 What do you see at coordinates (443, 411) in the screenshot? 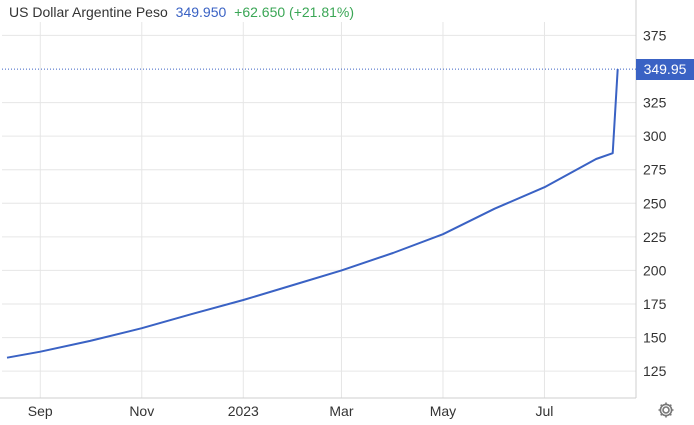
I see `x-tick-label: May` at bounding box center [443, 411].